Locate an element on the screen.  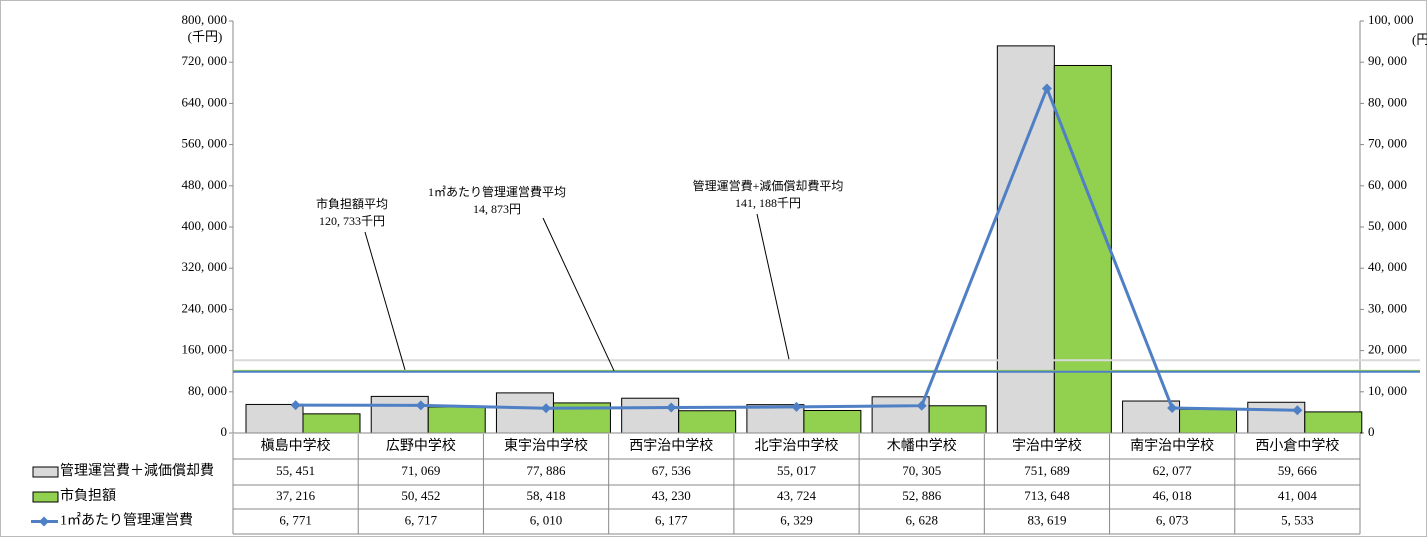
y-tick-label: 720, 000 is located at coordinates (205, 60).